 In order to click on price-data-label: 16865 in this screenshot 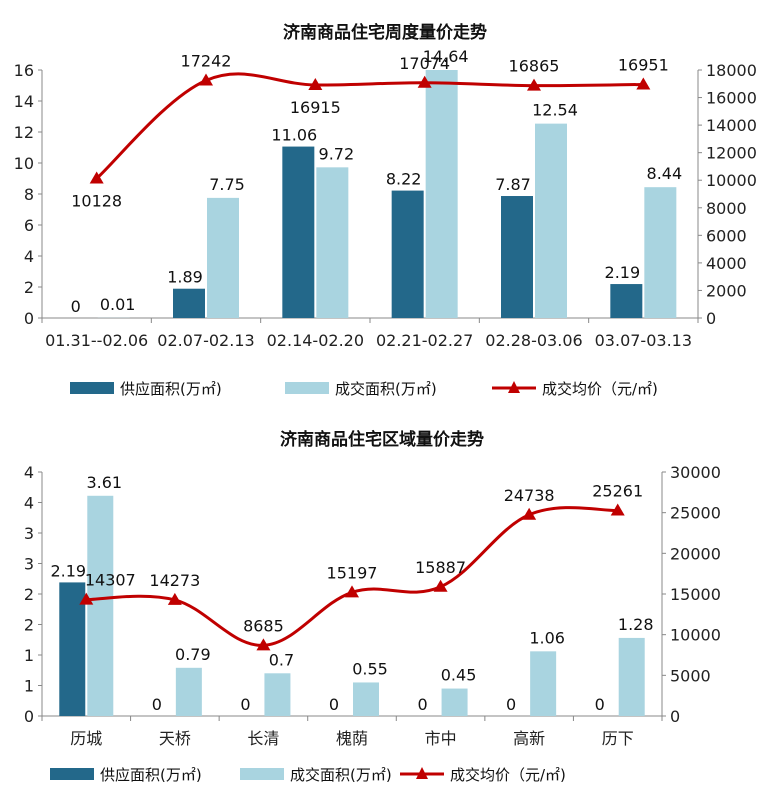, I will do `click(534, 66)`.